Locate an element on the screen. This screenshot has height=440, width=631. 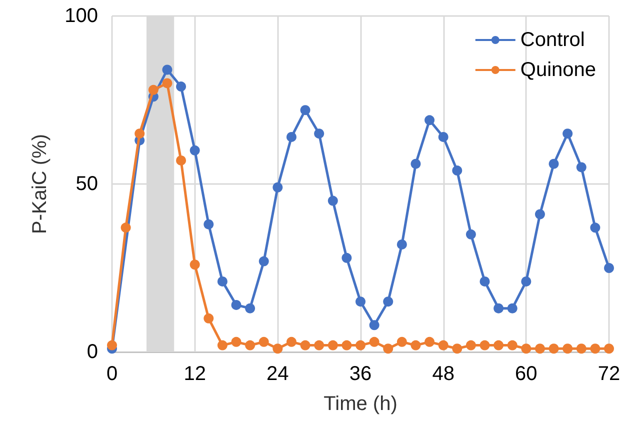
y-tick-label: 50 is located at coordinates (87, 184).